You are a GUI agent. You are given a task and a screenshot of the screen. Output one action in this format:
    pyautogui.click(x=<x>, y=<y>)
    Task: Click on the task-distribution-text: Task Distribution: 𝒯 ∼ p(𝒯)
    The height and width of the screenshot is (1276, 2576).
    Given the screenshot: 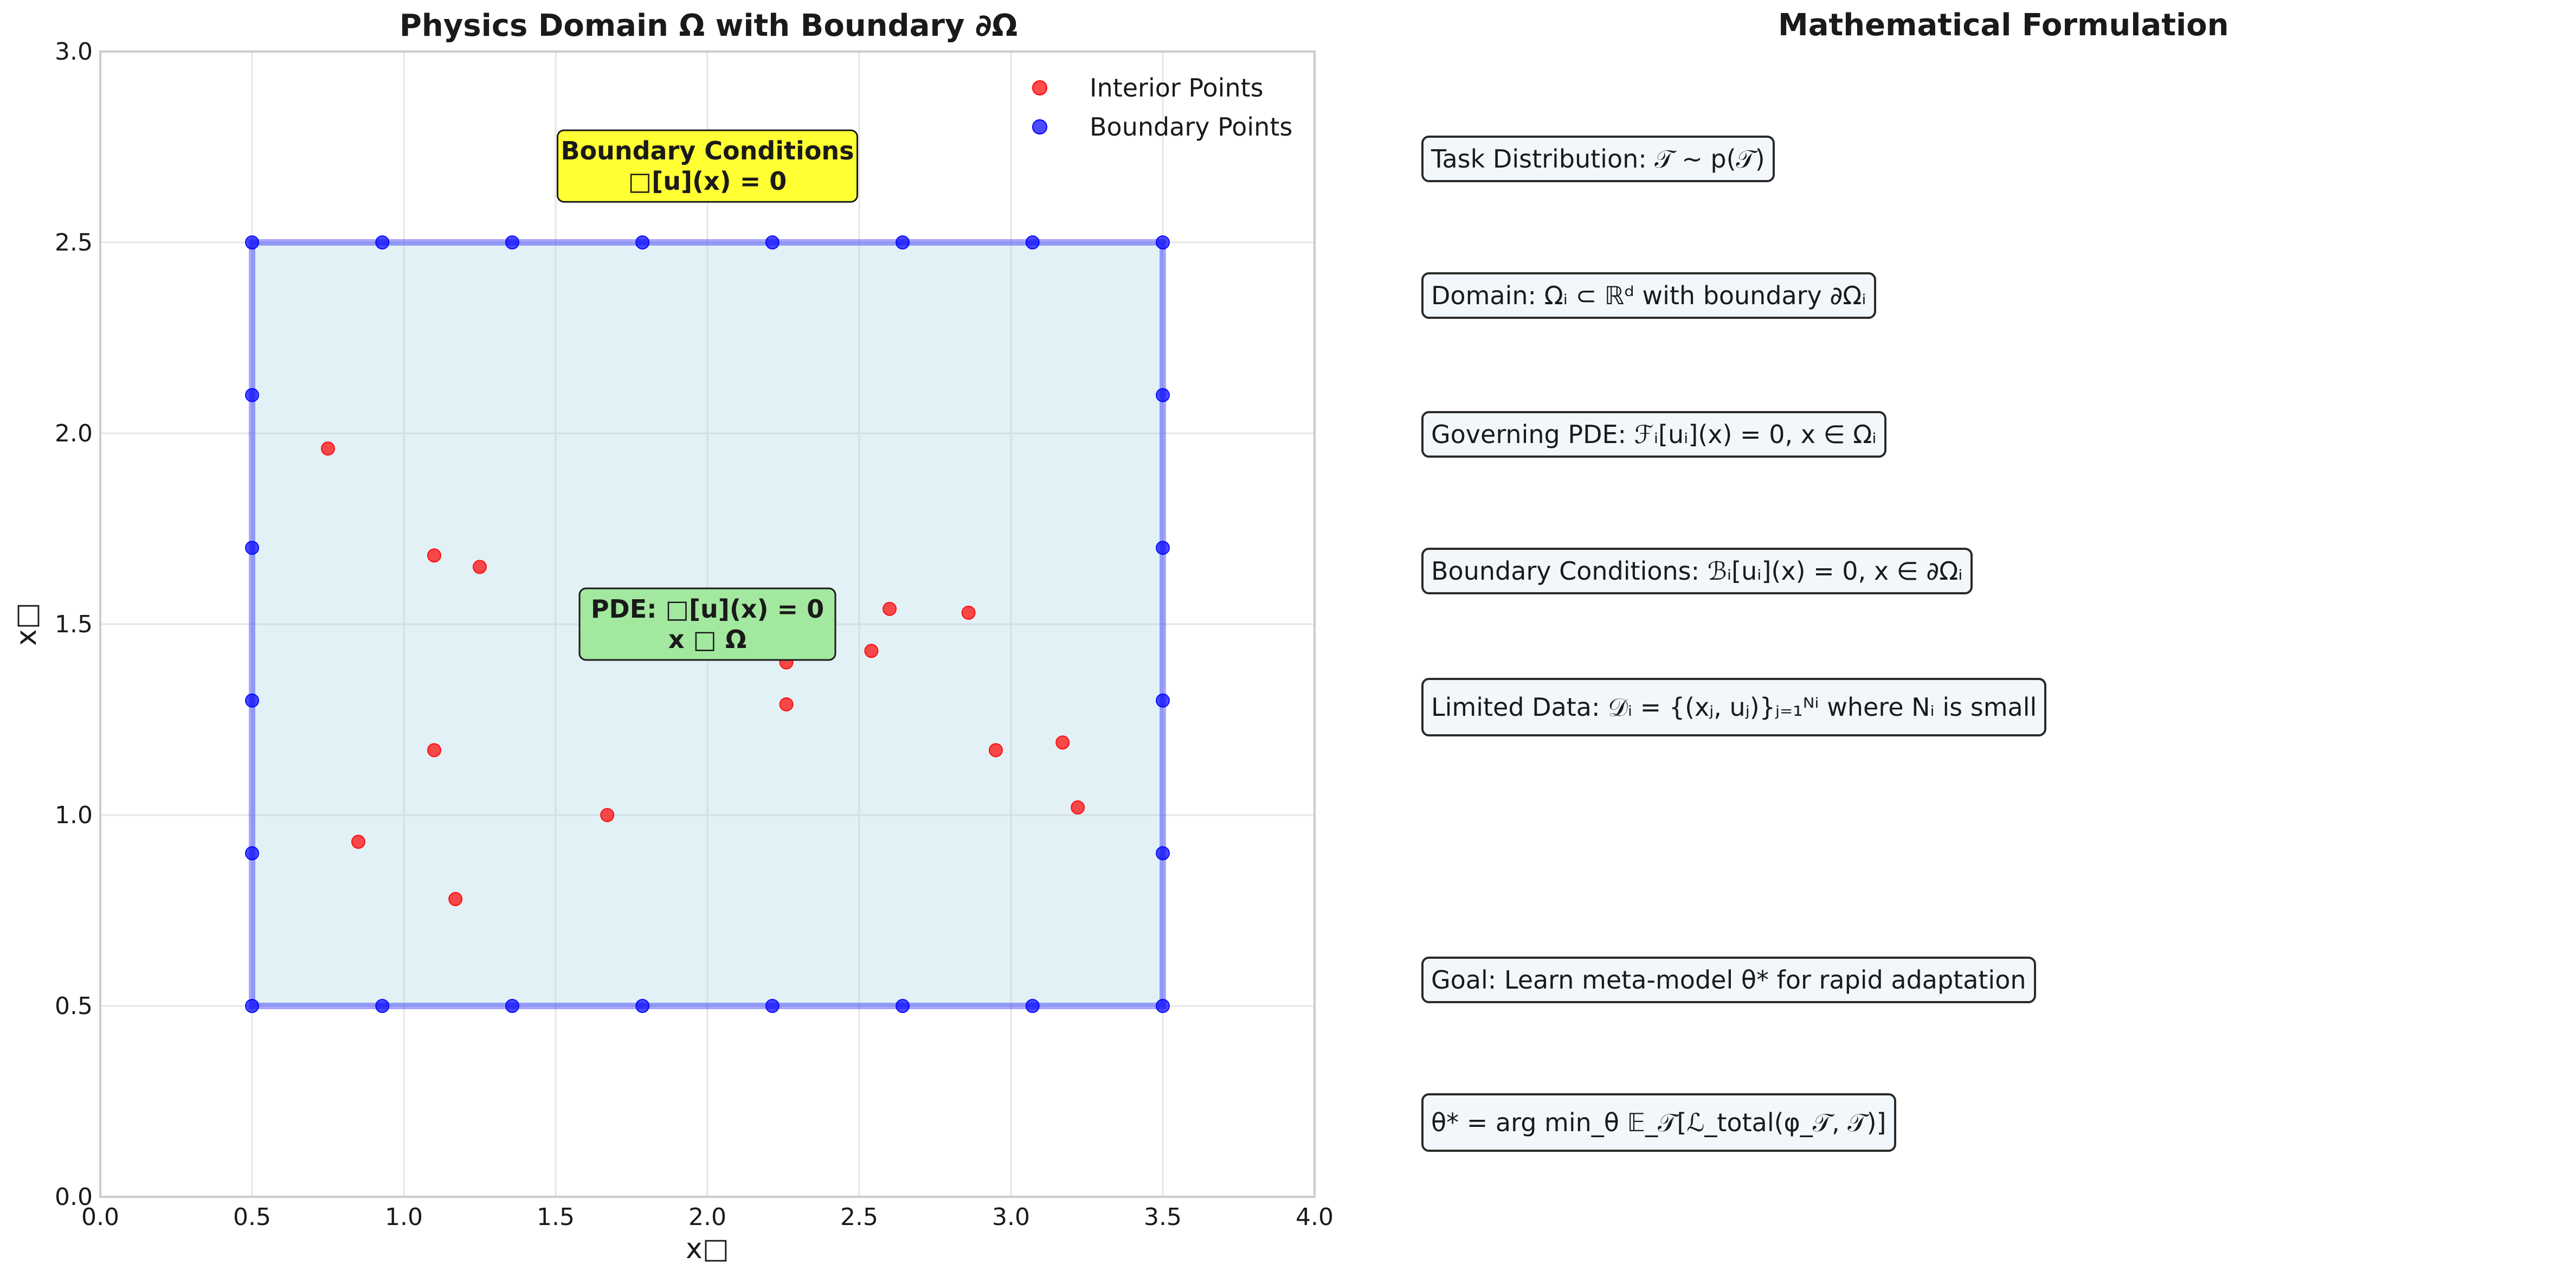 What is the action you would take?
    pyautogui.click(x=1598, y=159)
    